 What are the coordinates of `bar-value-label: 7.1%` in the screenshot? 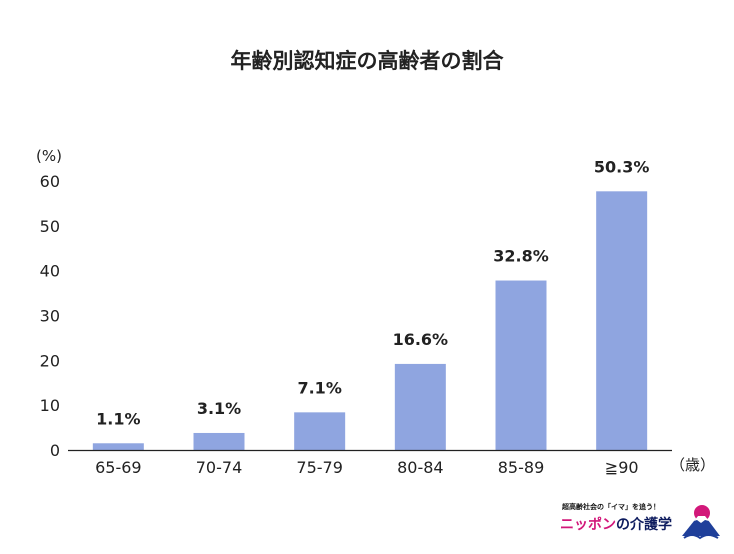 It's located at (319, 387).